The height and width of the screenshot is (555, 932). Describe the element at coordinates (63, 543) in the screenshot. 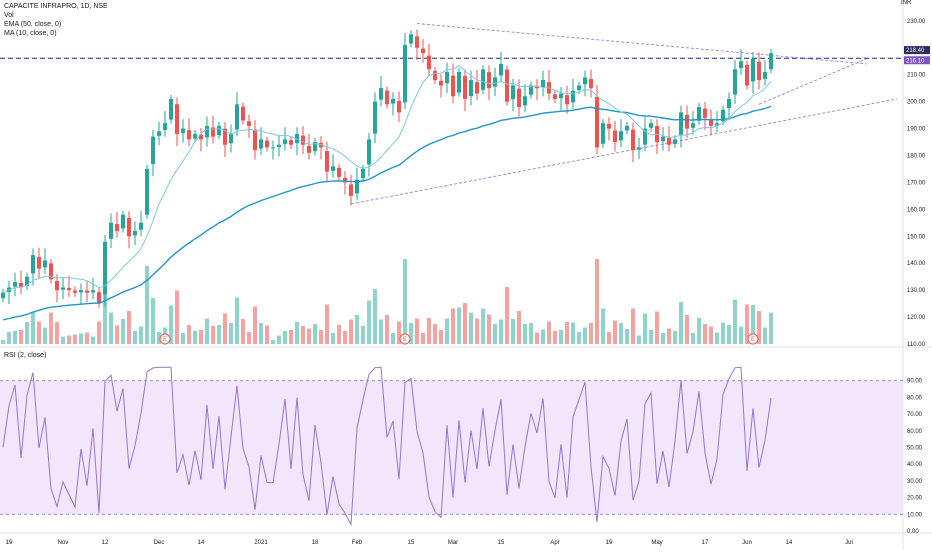

I see `time-tick-label: Nov` at that location.